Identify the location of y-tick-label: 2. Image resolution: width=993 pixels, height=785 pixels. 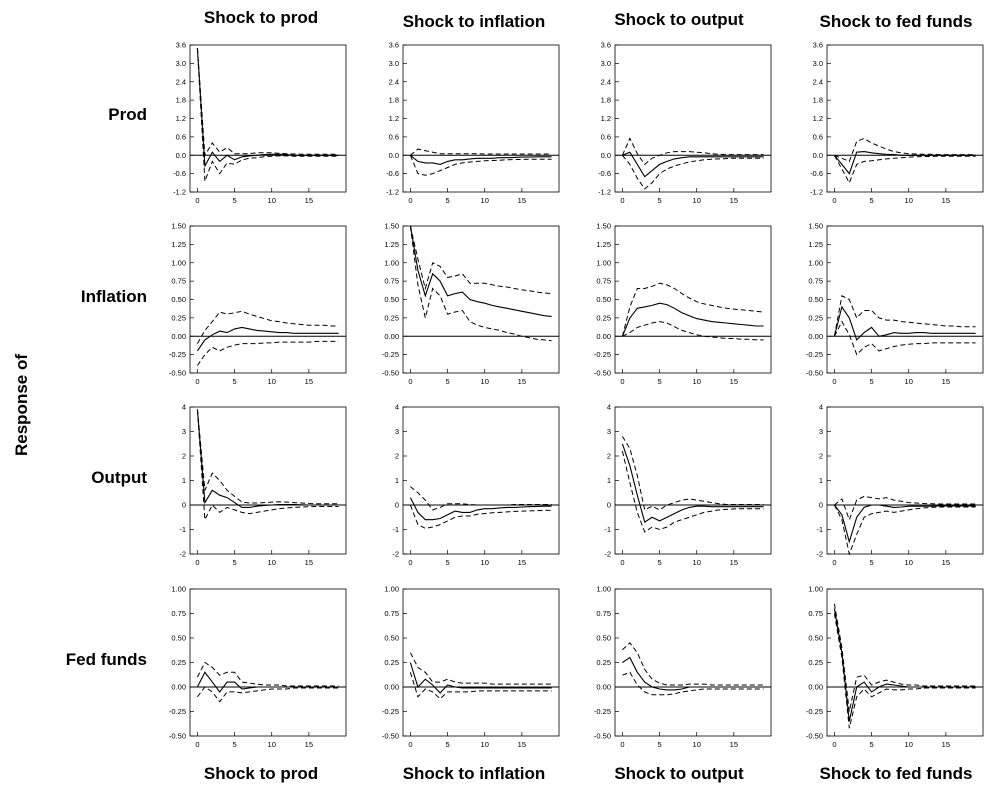
(184, 456).